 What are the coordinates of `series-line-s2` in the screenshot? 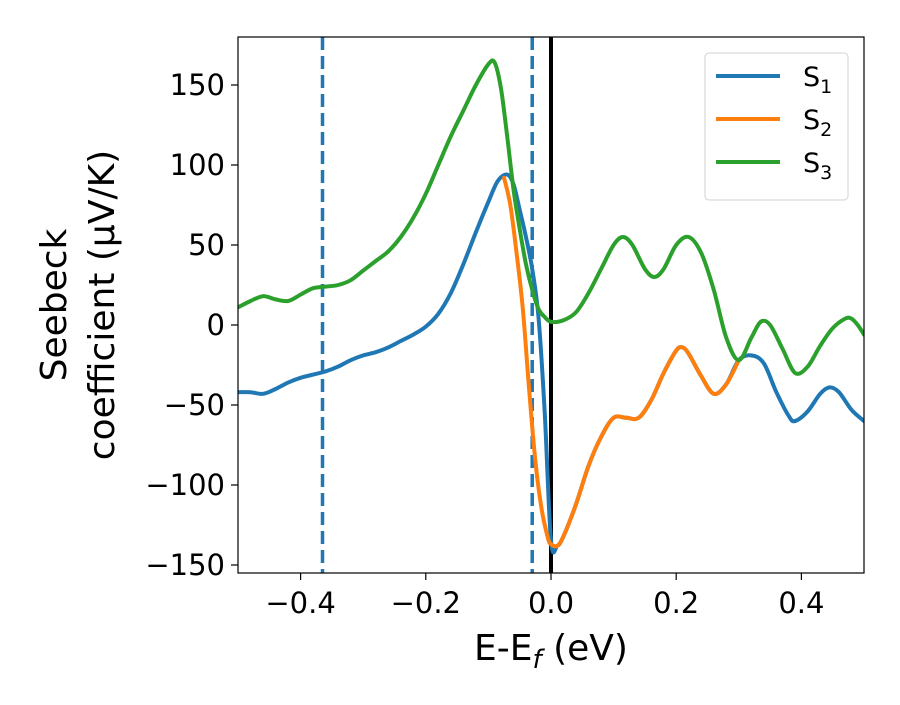 It's located at (621, 362).